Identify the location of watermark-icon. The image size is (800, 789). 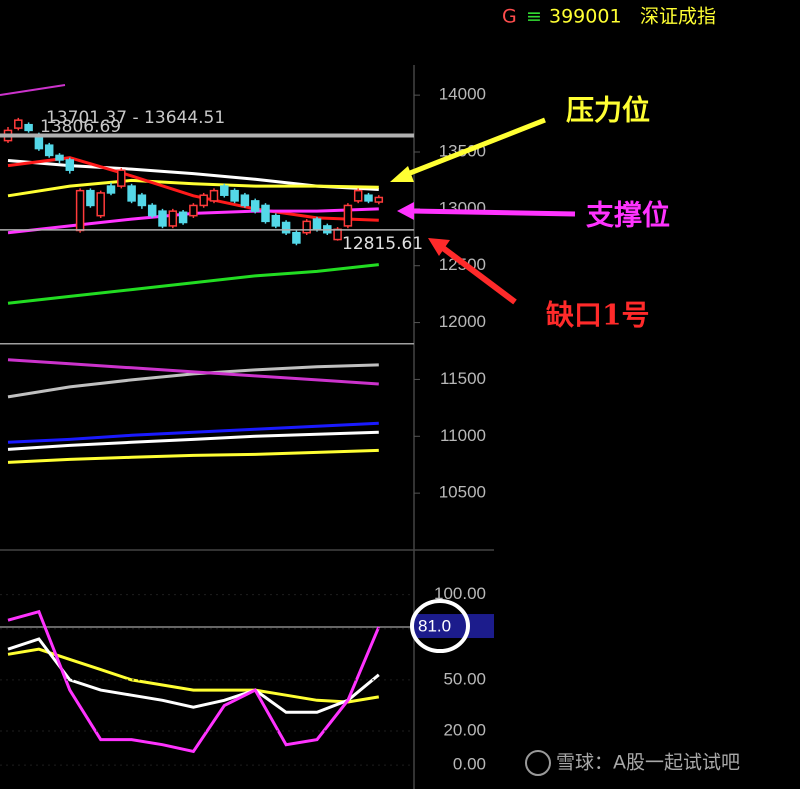
(538, 763).